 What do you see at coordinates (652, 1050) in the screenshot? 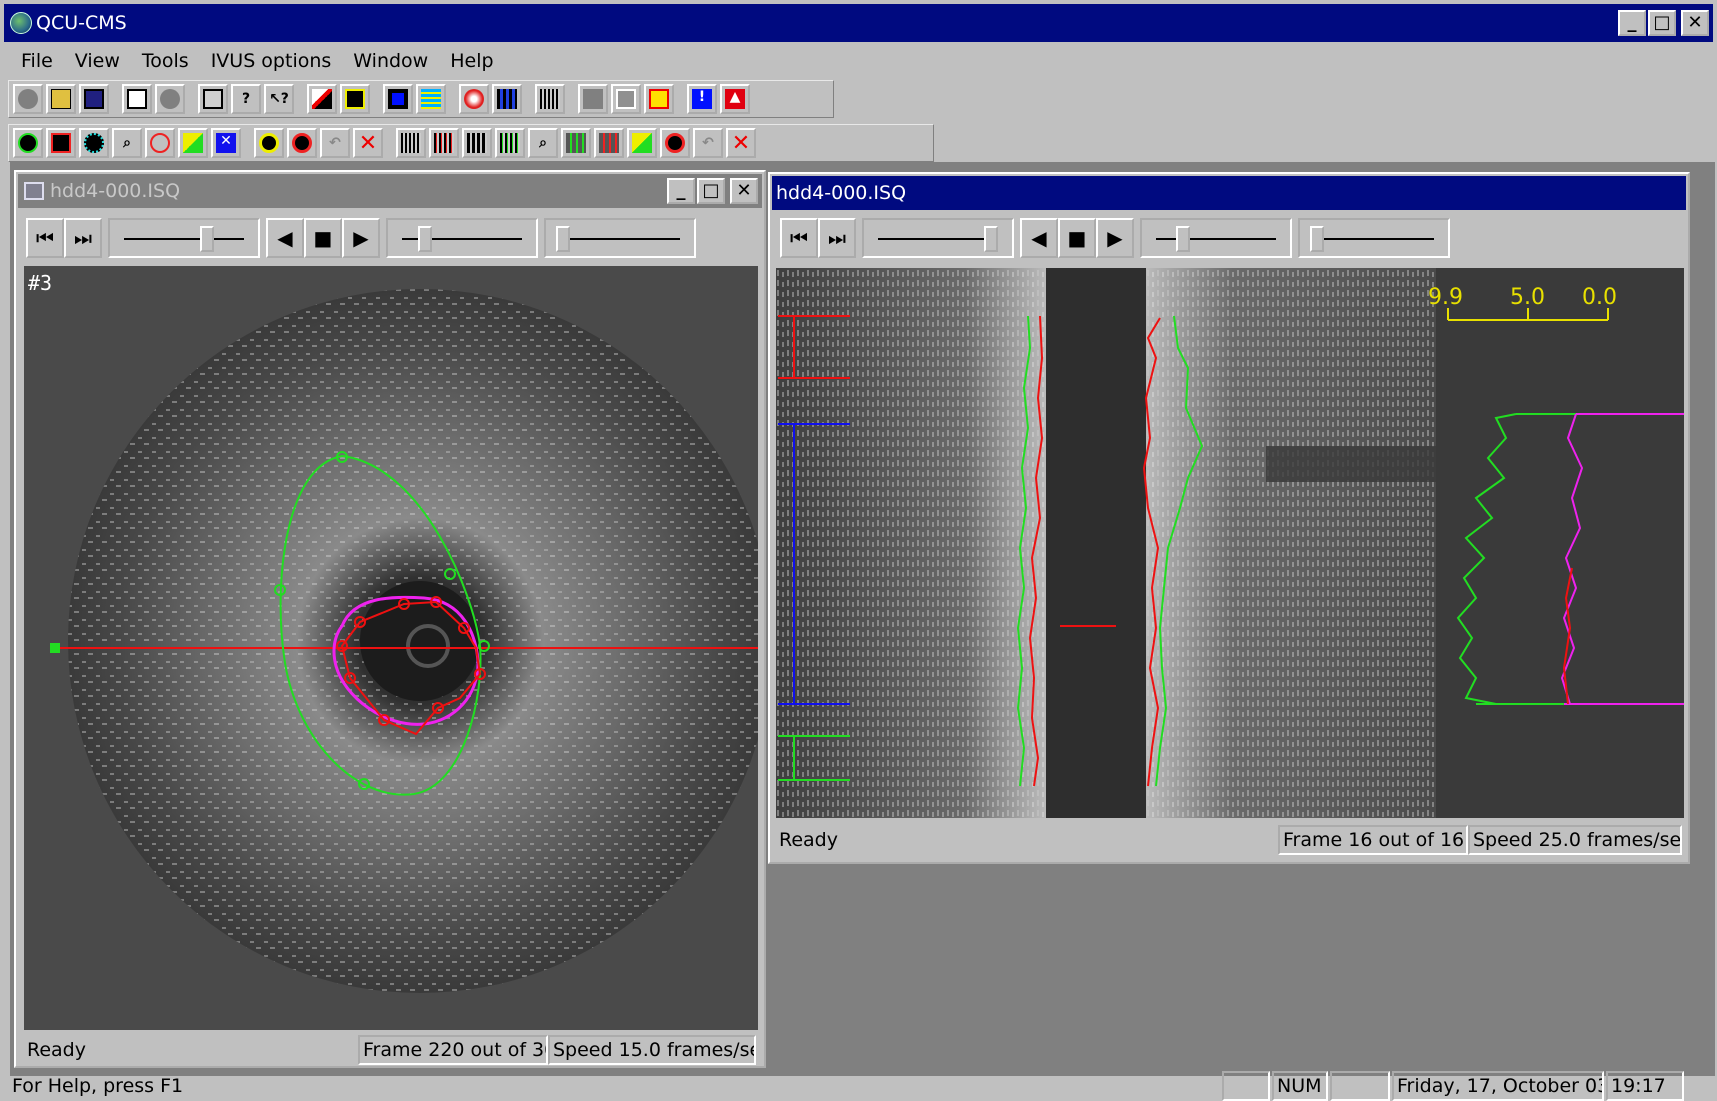
I see `left-status-speed: Speed 15.0 frames/sec` at bounding box center [652, 1050].